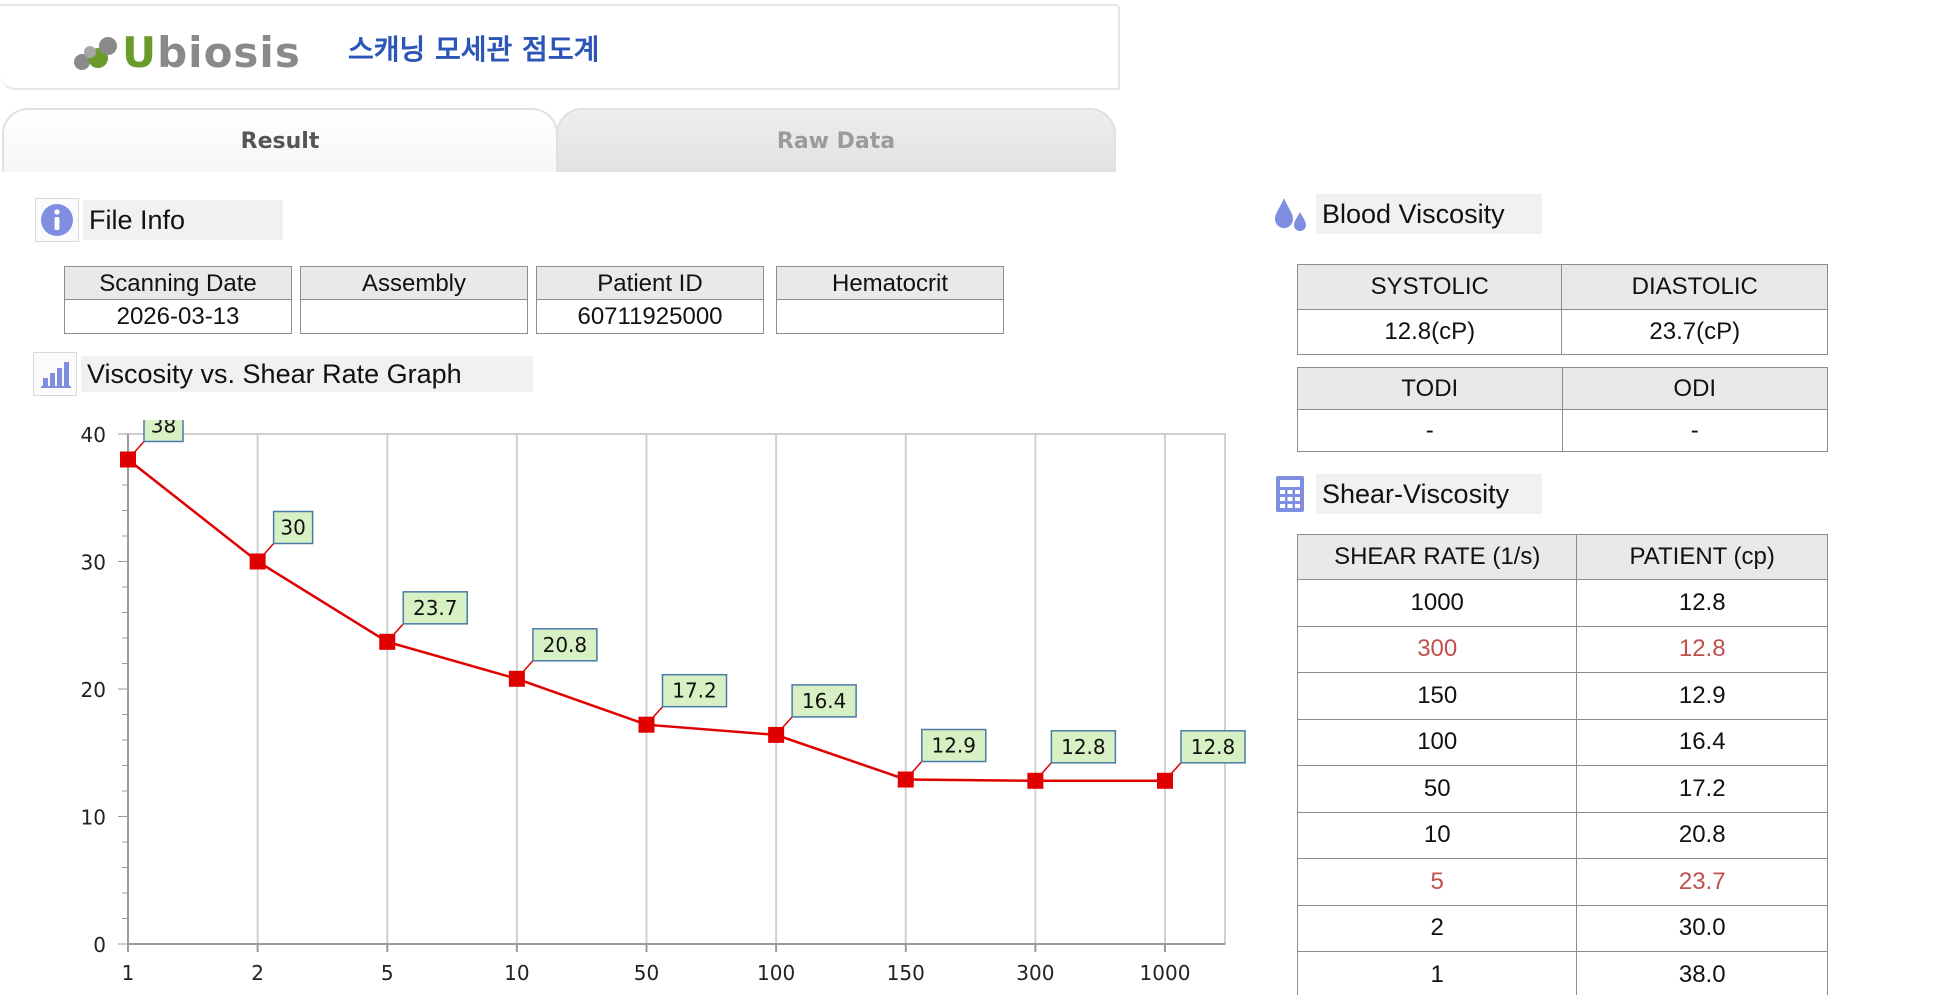  I want to click on table-row: 100 16.4, so click(1562, 742).